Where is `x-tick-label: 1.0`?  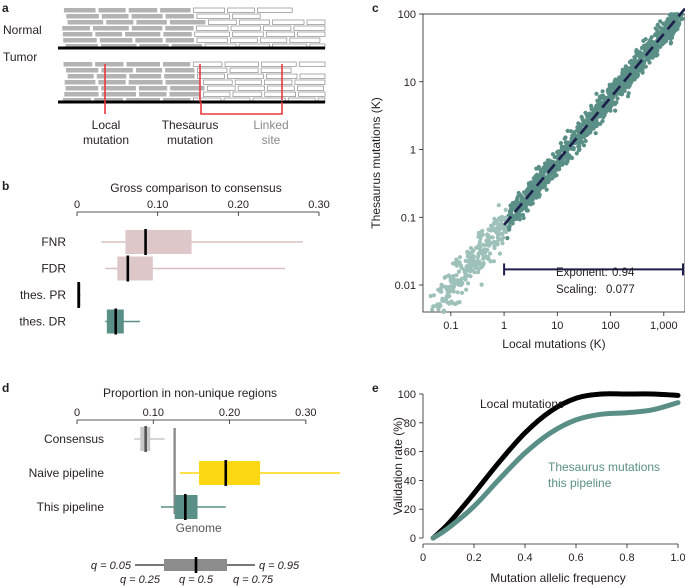
x-tick-label: 1.0 is located at coordinates (677, 558).